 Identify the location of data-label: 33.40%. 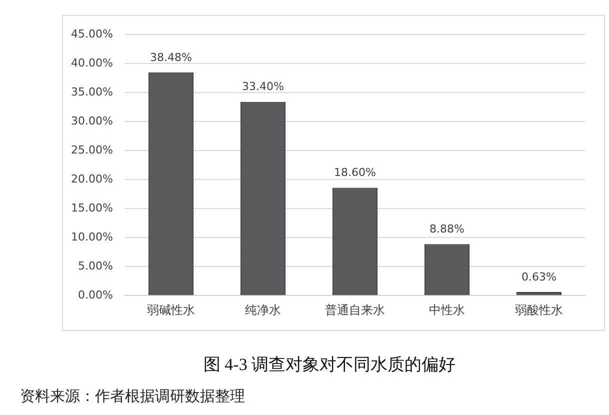
(263, 87).